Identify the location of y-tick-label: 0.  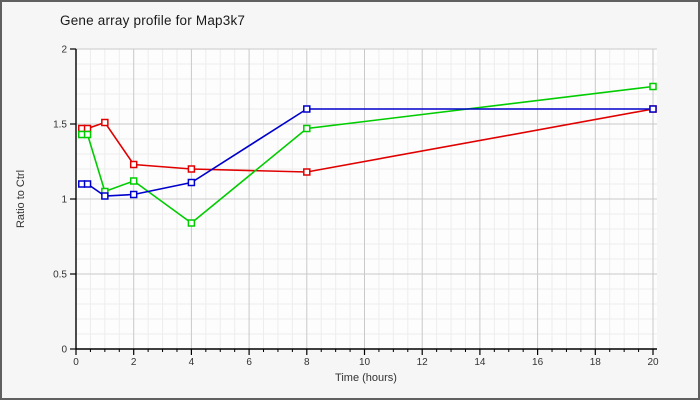
(64, 350).